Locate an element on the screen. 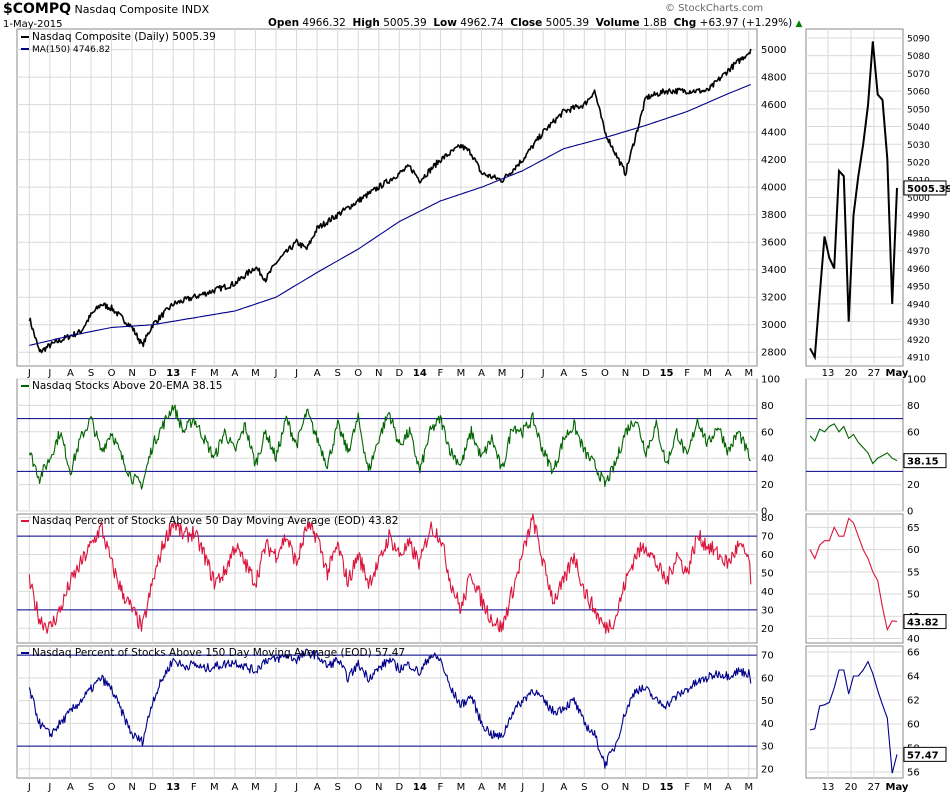 The width and height of the screenshot is (950, 795). zoom-y-tick-label: 55 is located at coordinates (913, 572).